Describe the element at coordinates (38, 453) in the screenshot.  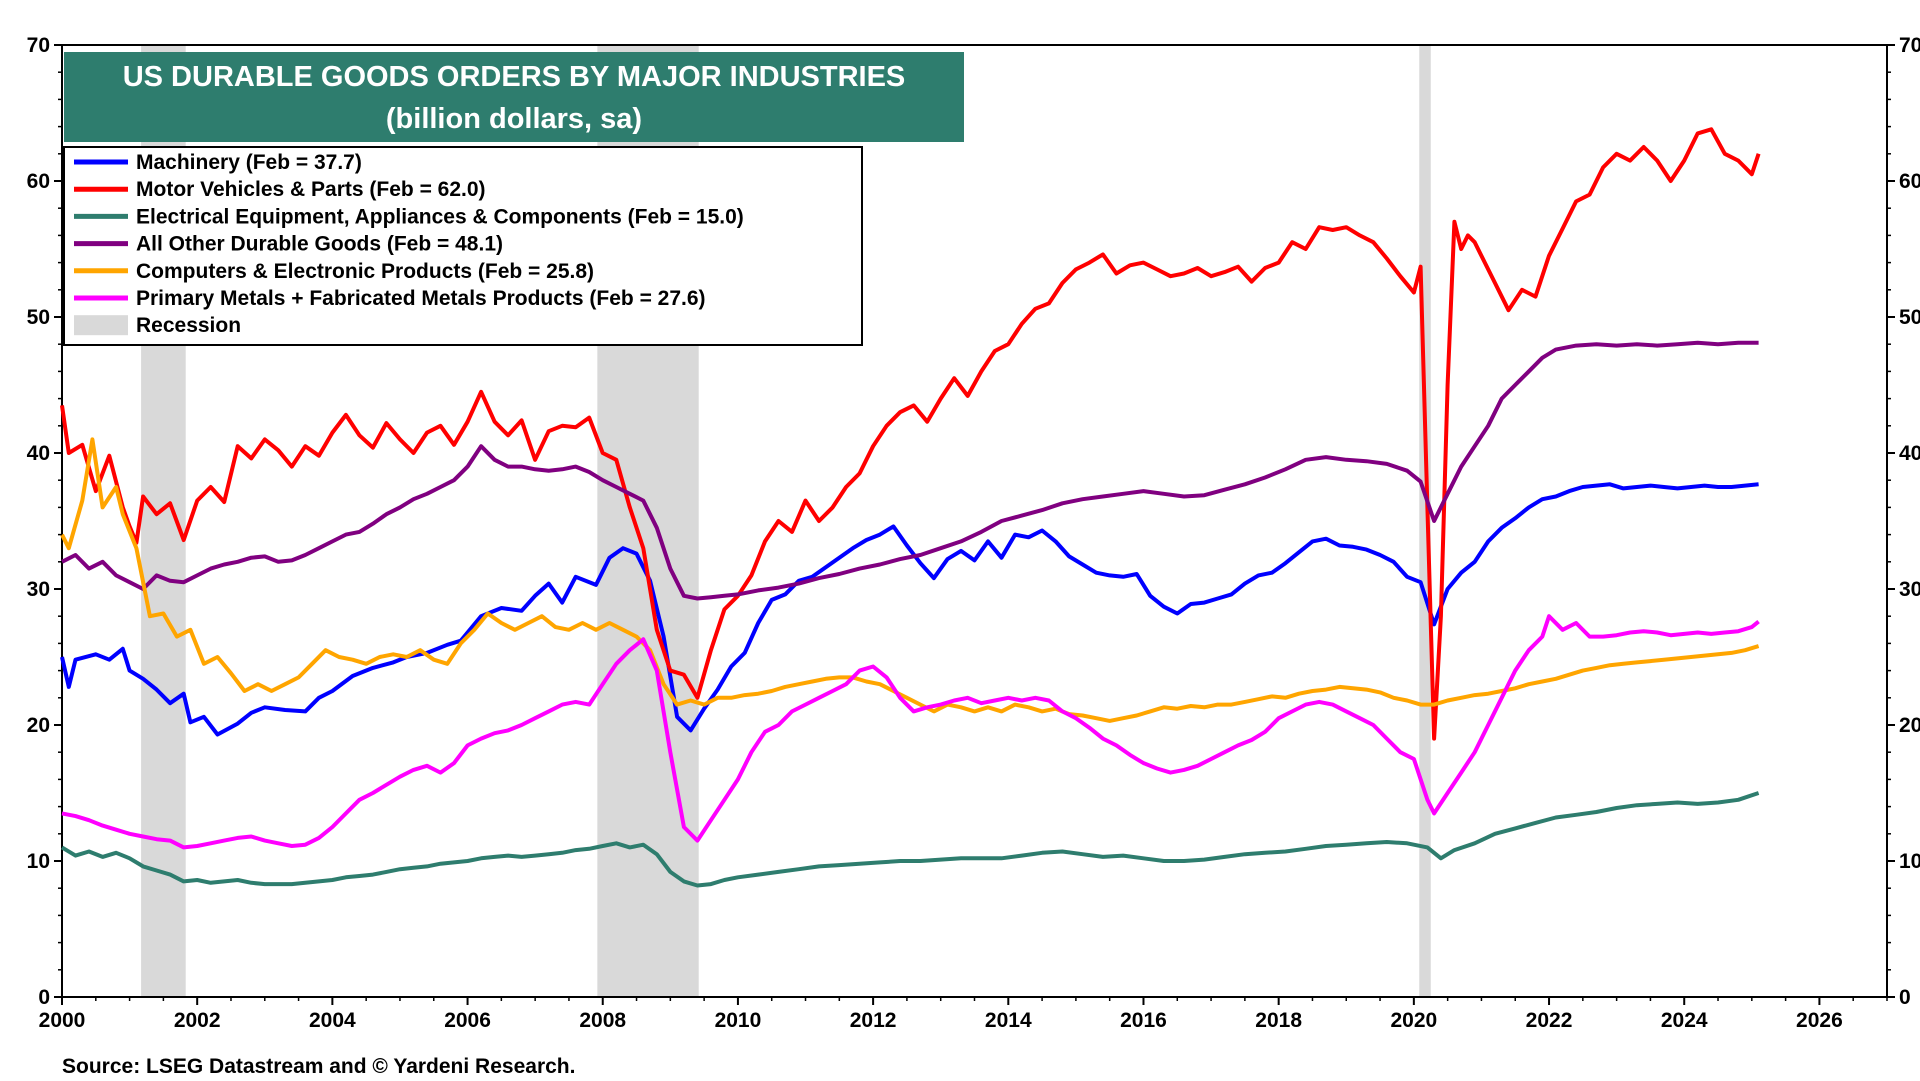
I see `y-tick-label-left: 40` at that location.